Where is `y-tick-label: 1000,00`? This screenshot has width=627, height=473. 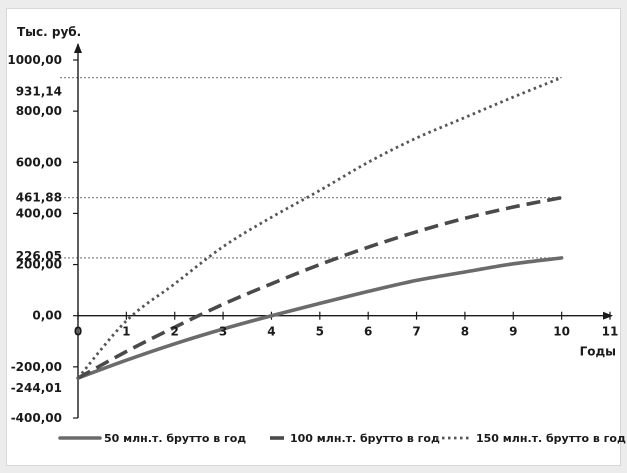 y-tick-label: 1000,00 is located at coordinates (34, 60).